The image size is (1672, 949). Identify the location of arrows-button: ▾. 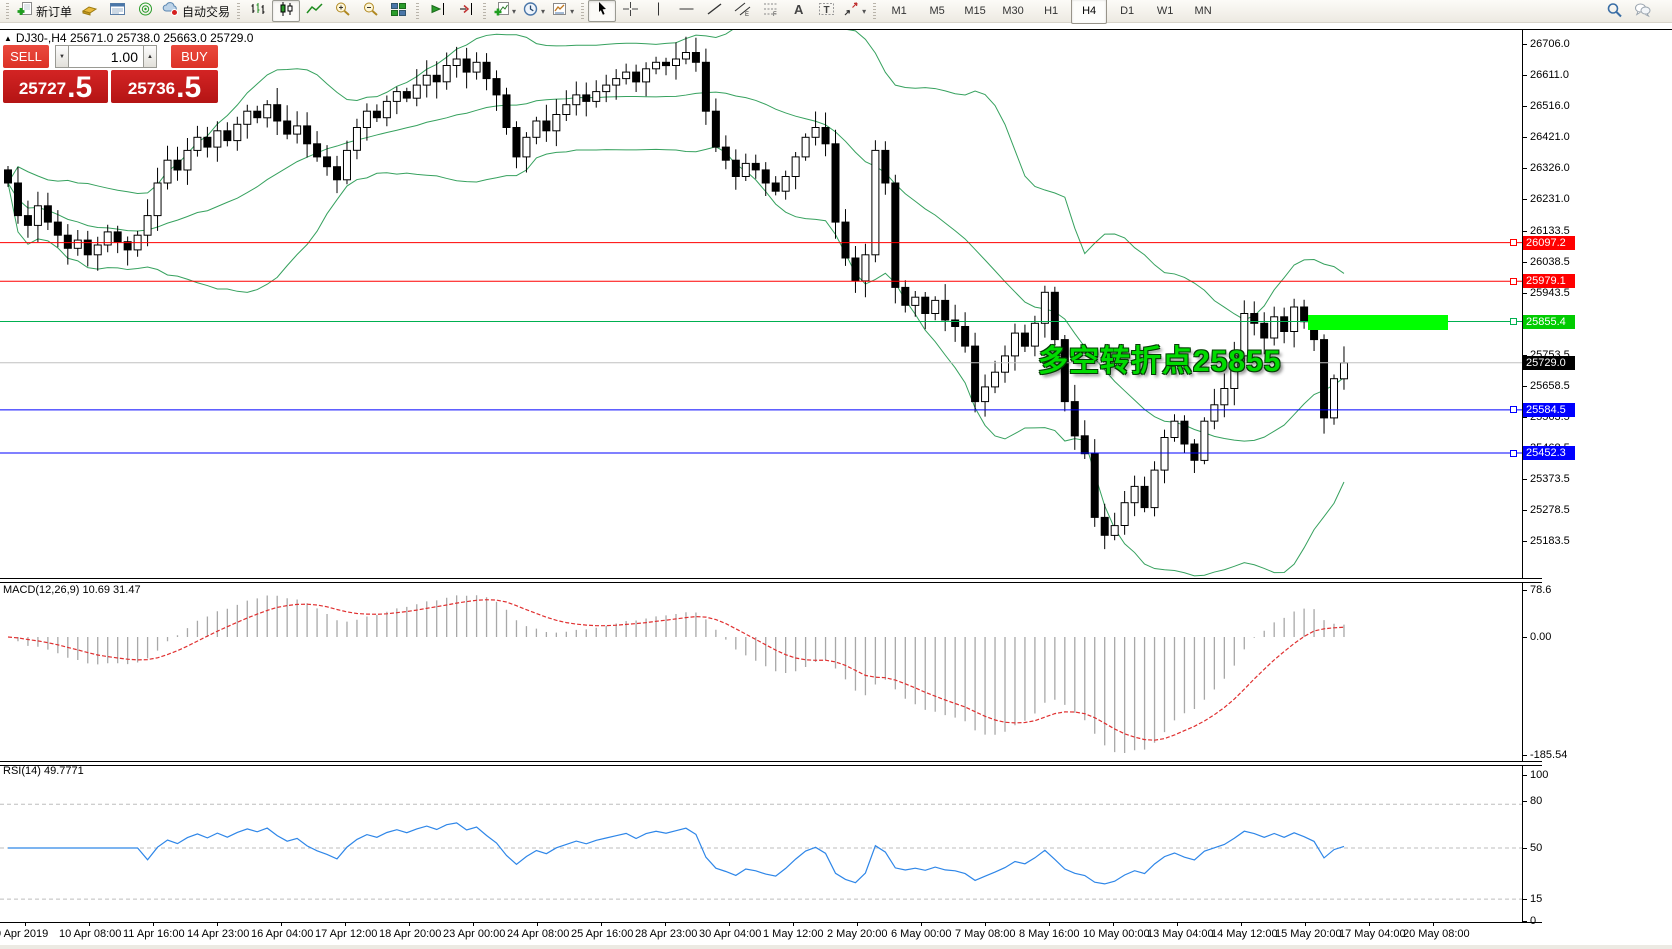
(854, 11).